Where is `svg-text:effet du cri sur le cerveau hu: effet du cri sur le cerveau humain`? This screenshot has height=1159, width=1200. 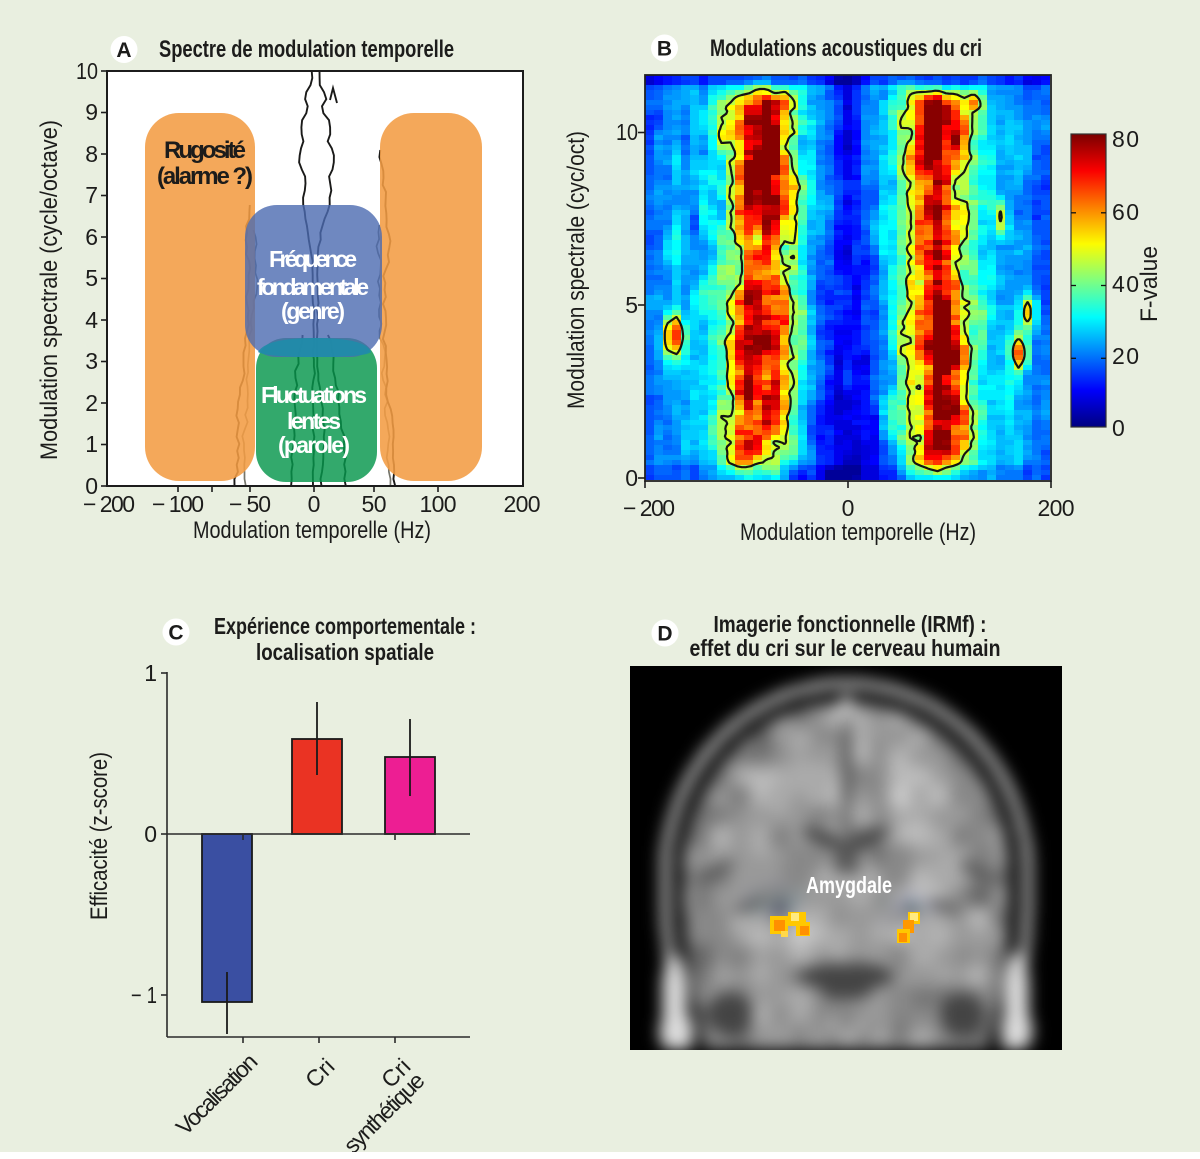 svg-text:effet du cri sur le cerveau hu: effet du cri sur le cerveau humain is located at coordinates (845, 648).